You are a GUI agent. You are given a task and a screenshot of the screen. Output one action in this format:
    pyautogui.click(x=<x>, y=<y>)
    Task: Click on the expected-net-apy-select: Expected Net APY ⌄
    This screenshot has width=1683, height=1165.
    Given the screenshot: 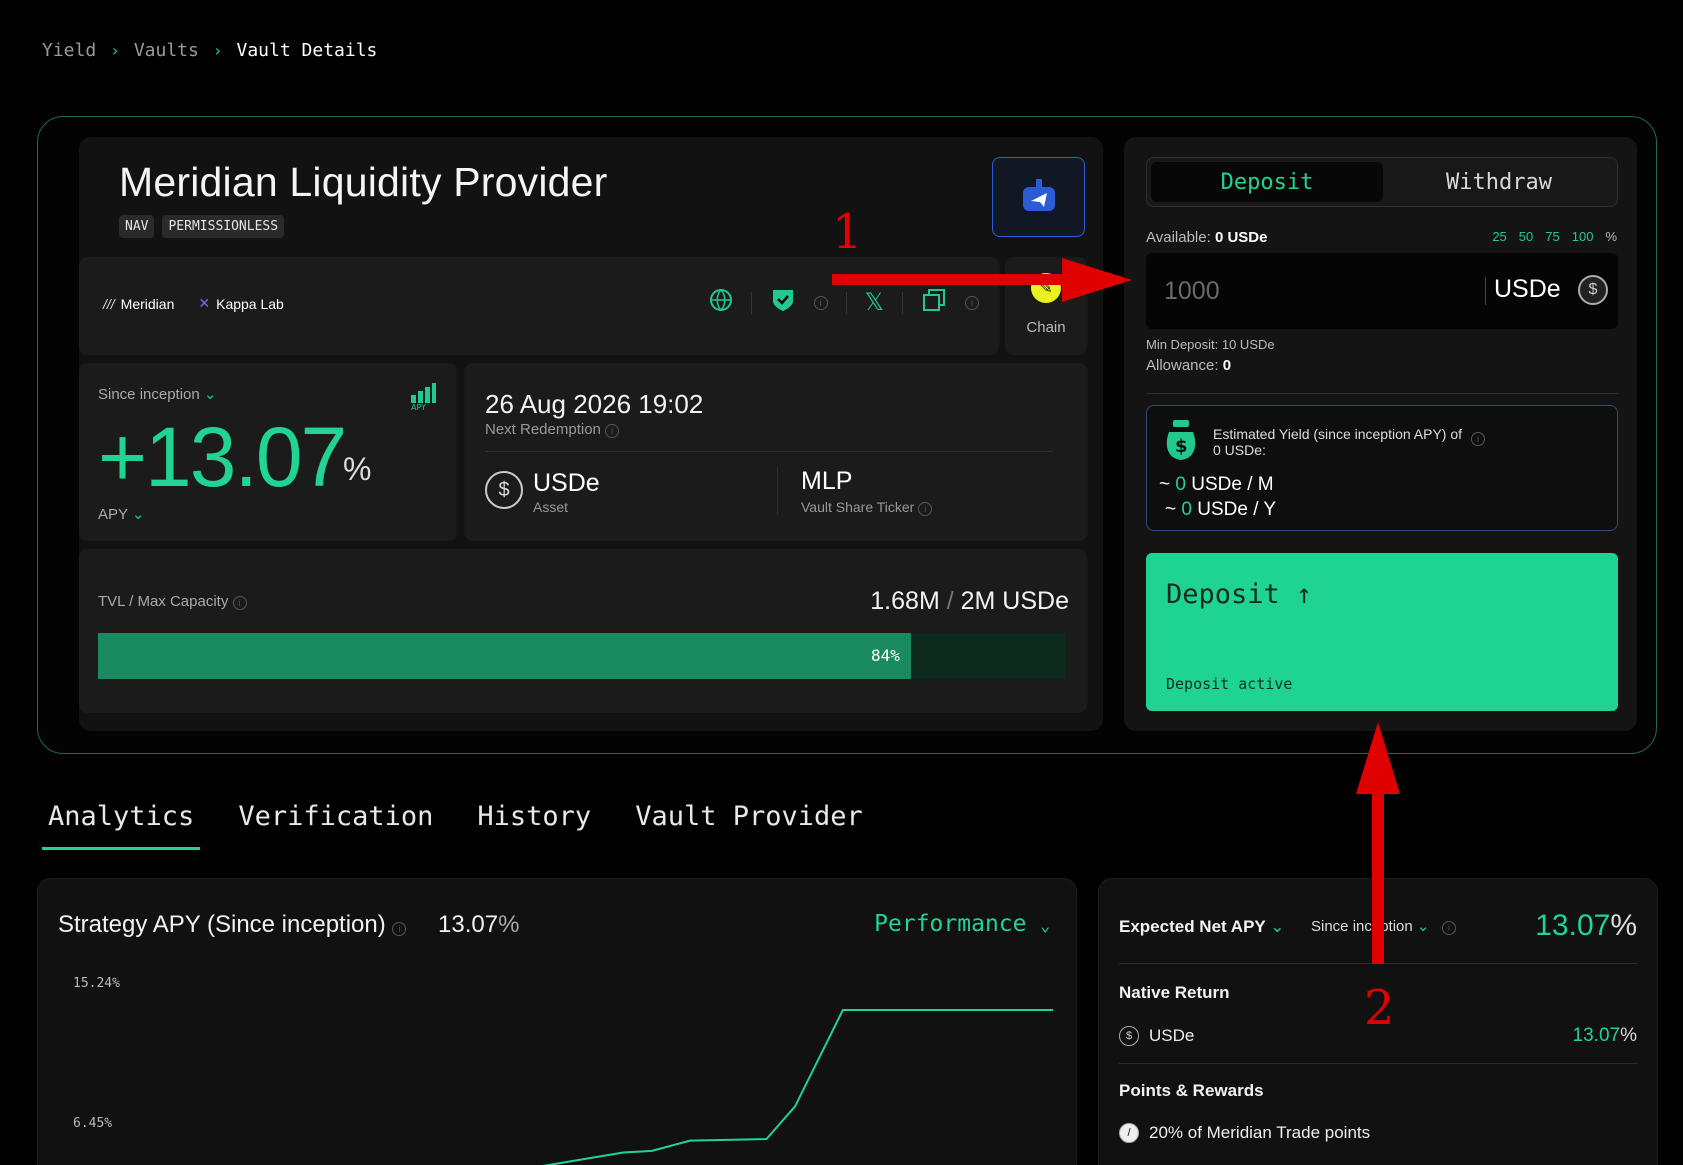 What is the action you would take?
    pyautogui.click(x=1202, y=926)
    